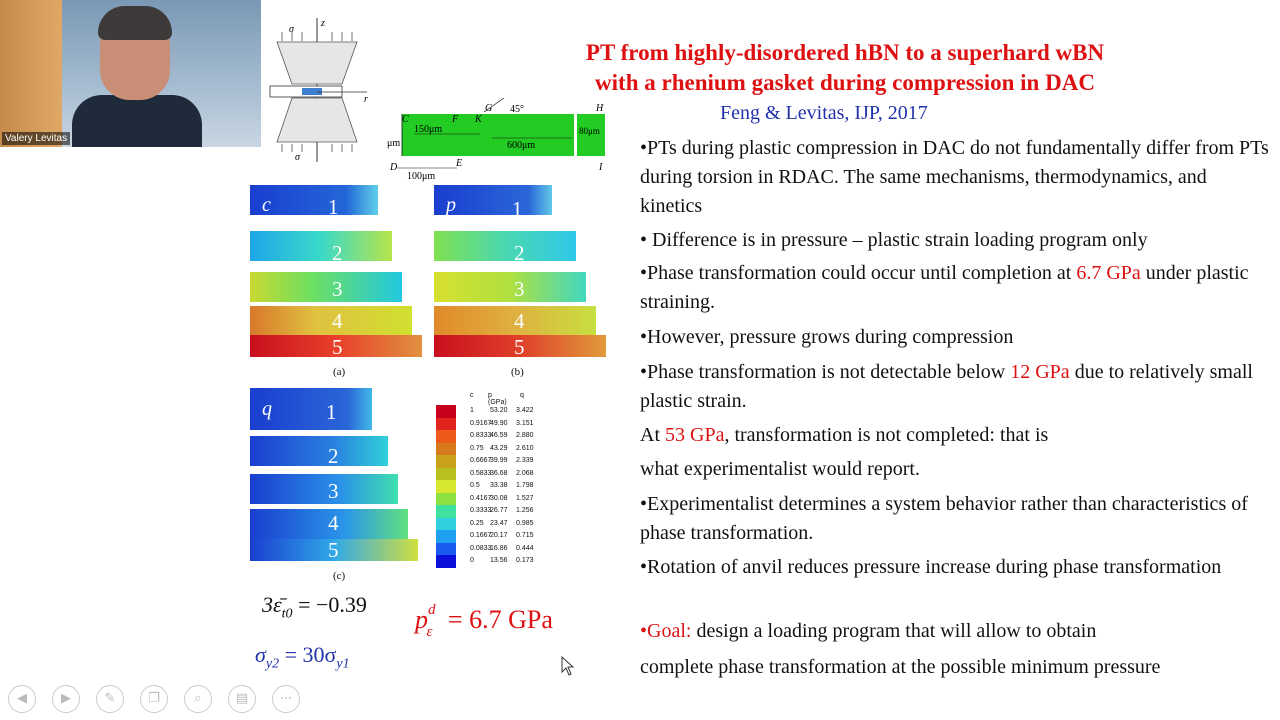 This screenshot has height=720, width=1280. What do you see at coordinates (499, 510) in the screenshot?
I see `legend-value-p: 26.77` at bounding box center [499, 510].